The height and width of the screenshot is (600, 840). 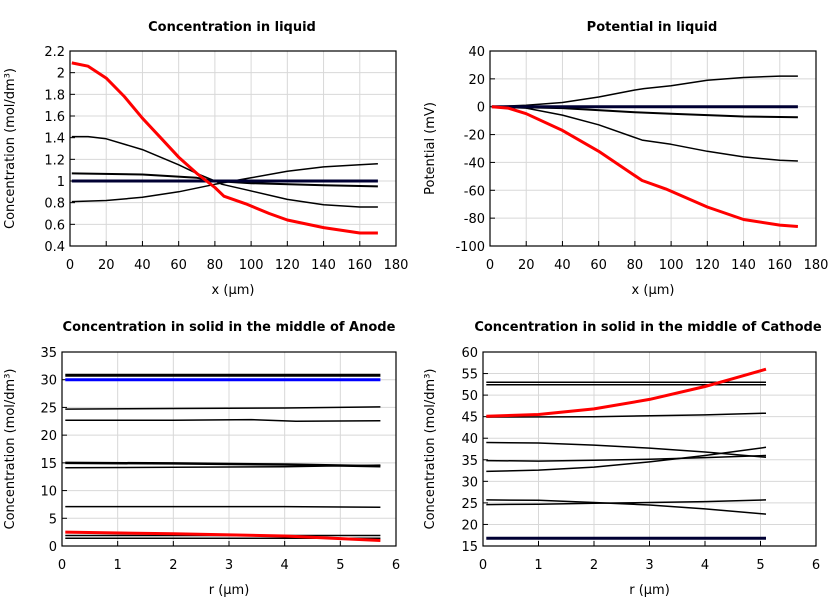 I want to click on chart-title: Concentration in liquid, so click(x=232, y=27).